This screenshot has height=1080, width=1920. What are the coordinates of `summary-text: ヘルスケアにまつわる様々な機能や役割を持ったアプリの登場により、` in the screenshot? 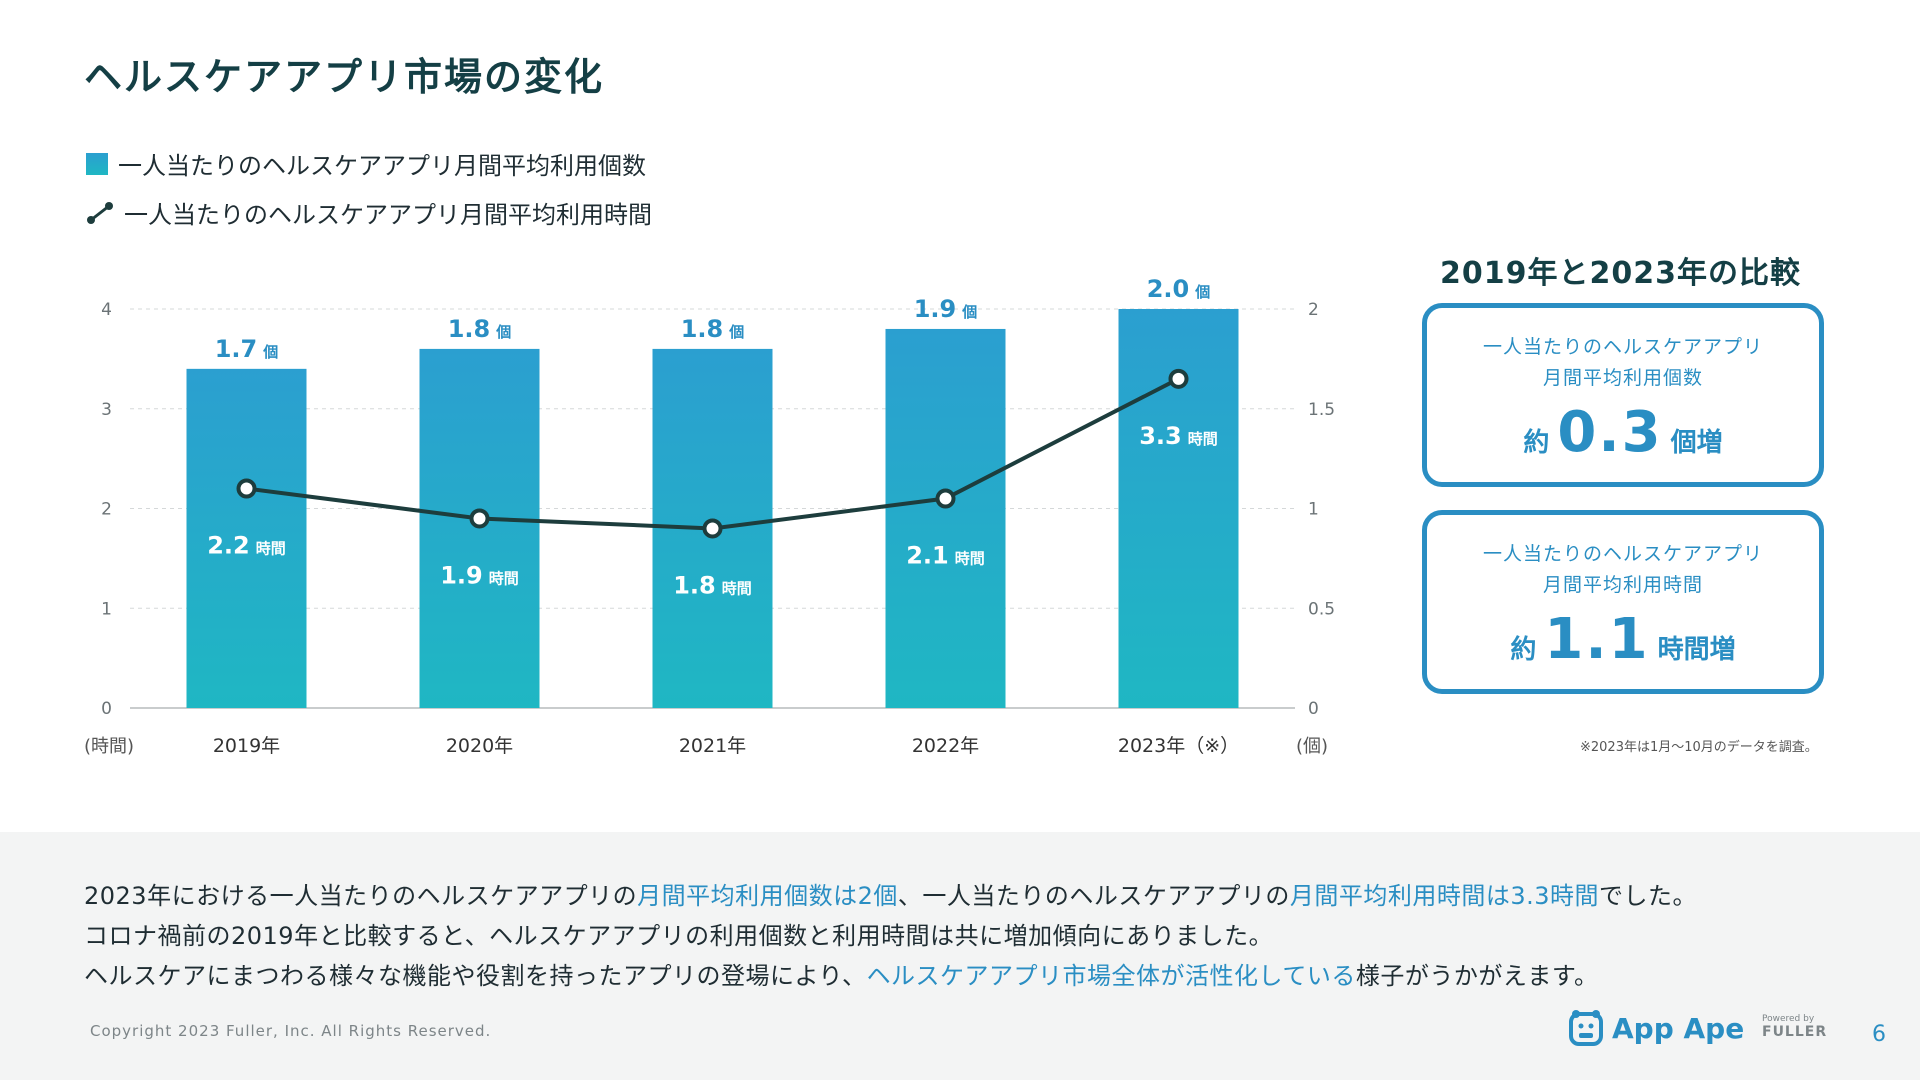 It's located at (475, 976).